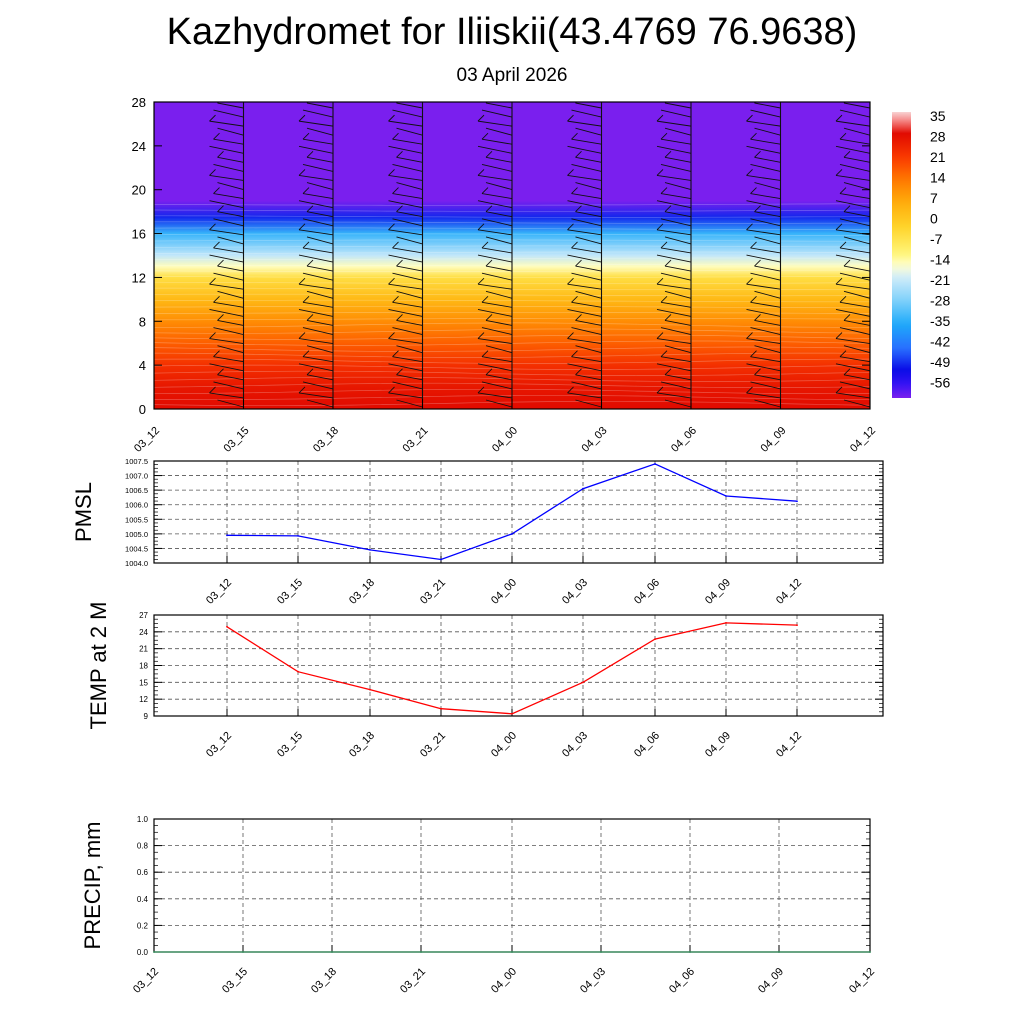  What do you see at coordinates (139, 190) in the screenshot?
I see `y-tick-label: 20` at bounding box center [139, 190].